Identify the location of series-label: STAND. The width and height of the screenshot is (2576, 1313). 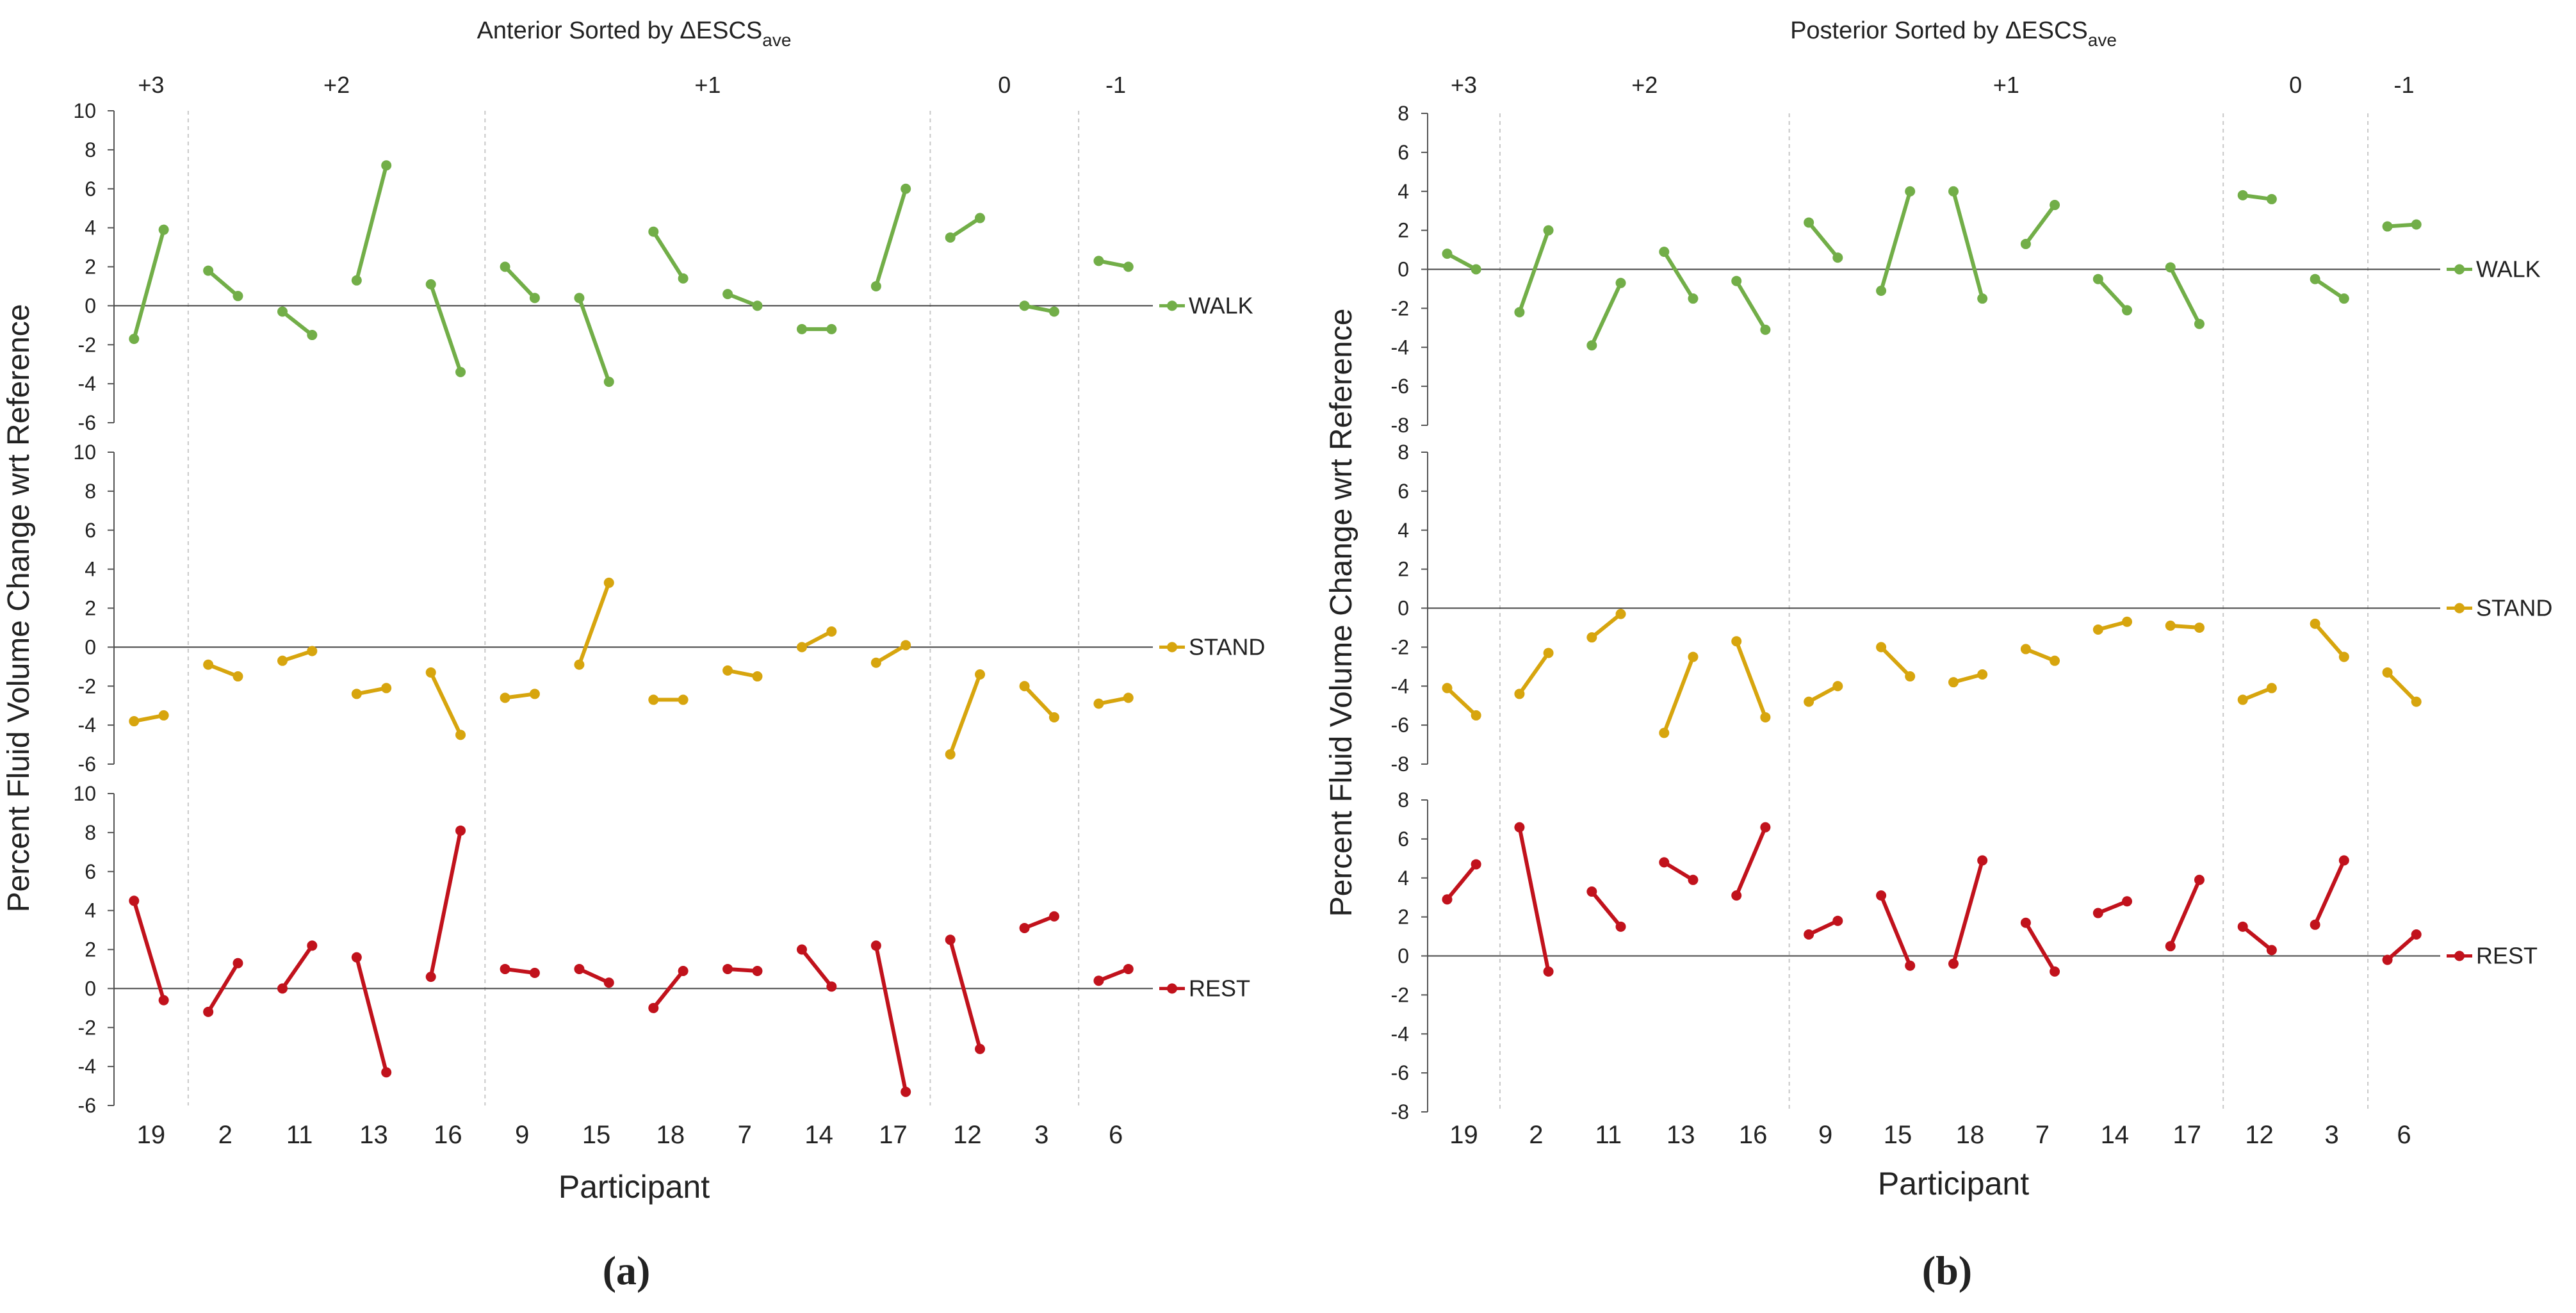
(2514, 608).